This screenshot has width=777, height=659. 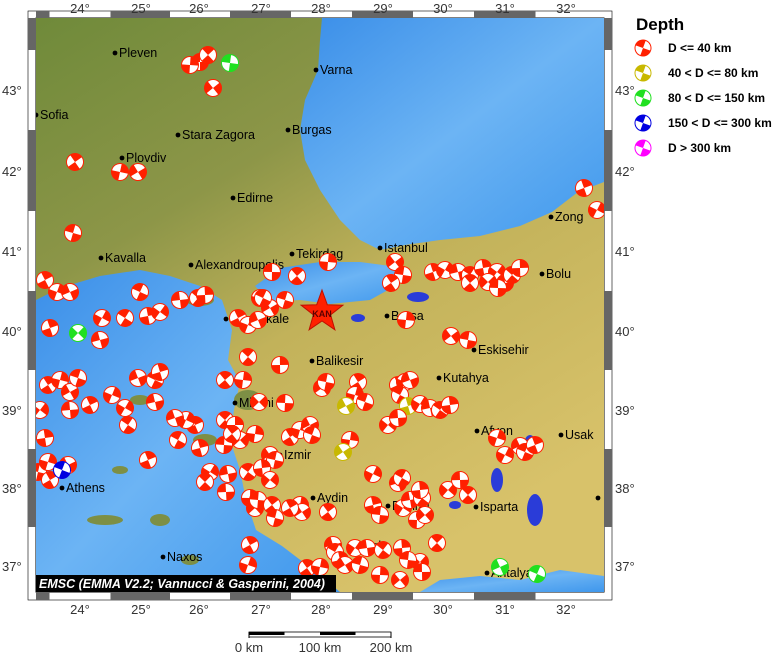 I want to click on epicenter-star: KAN, so click(x=322, y=309).